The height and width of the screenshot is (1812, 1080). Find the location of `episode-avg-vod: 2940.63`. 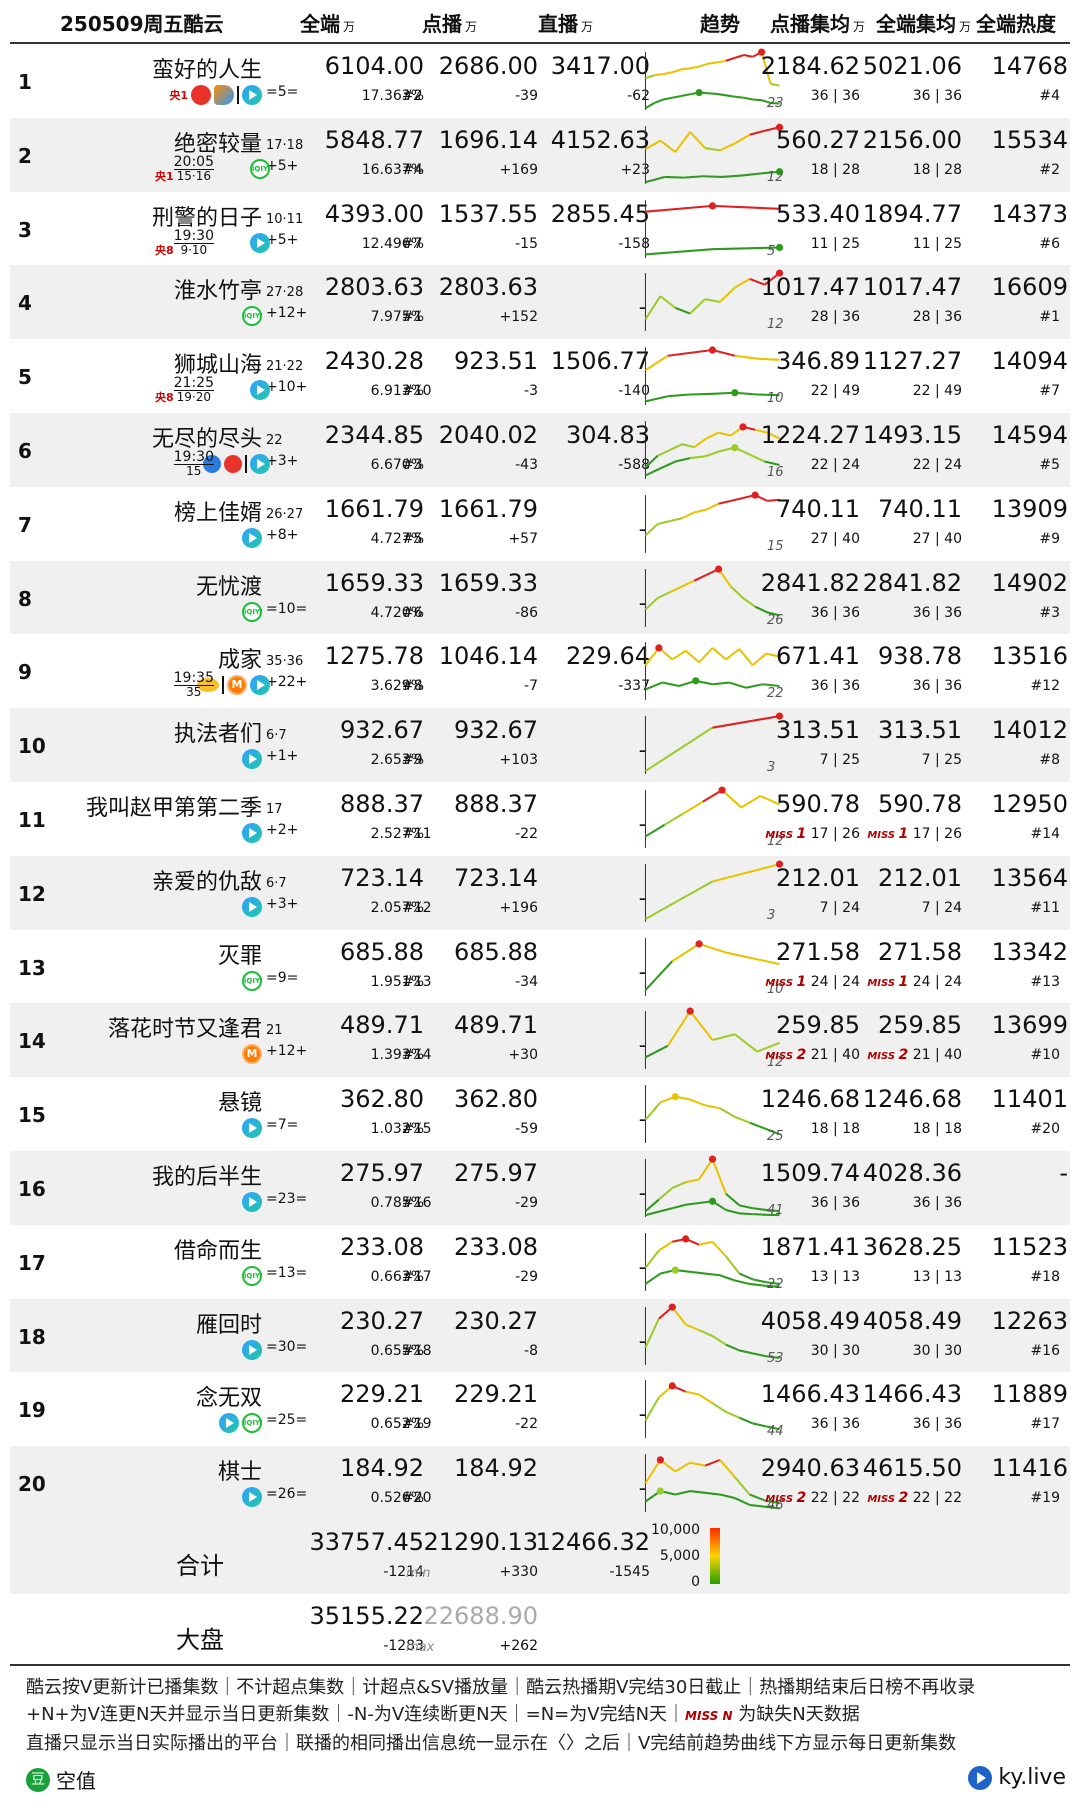

episode-avg-vod: 2940.63 is located at coordinates (810, 1468).